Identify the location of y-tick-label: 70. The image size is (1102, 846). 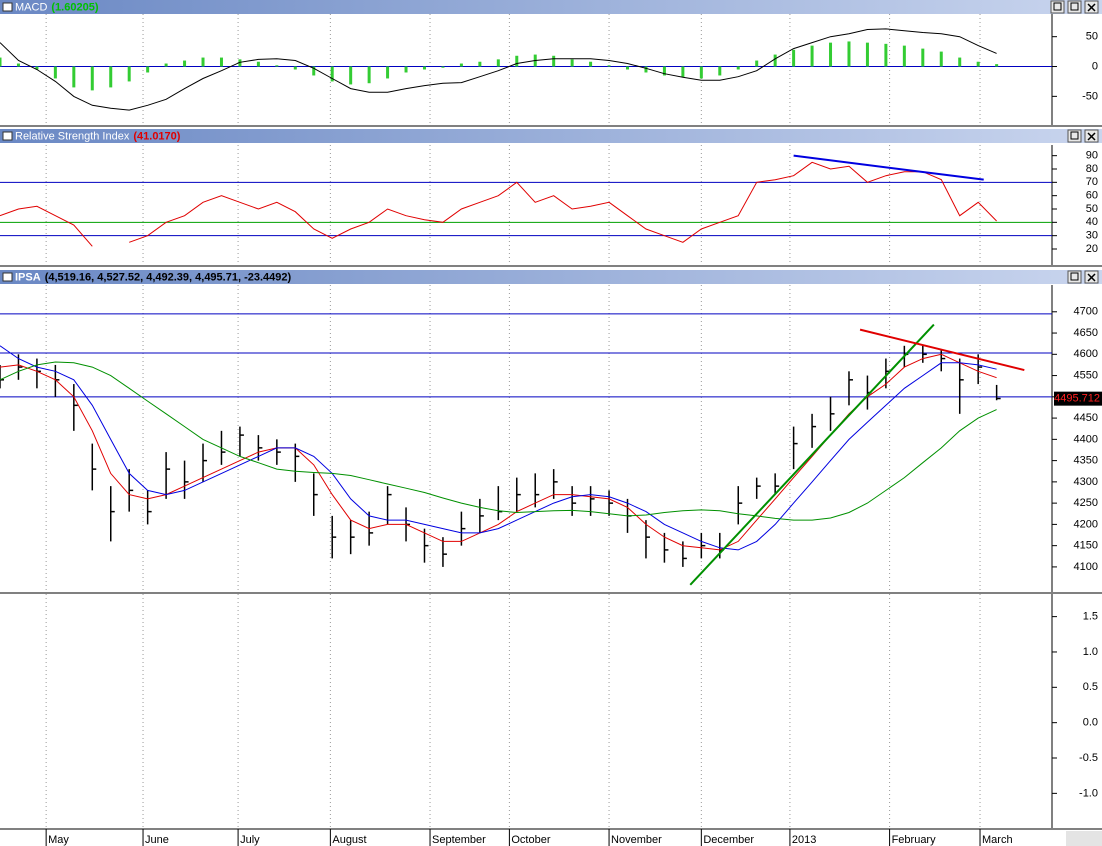
(1092, 182).